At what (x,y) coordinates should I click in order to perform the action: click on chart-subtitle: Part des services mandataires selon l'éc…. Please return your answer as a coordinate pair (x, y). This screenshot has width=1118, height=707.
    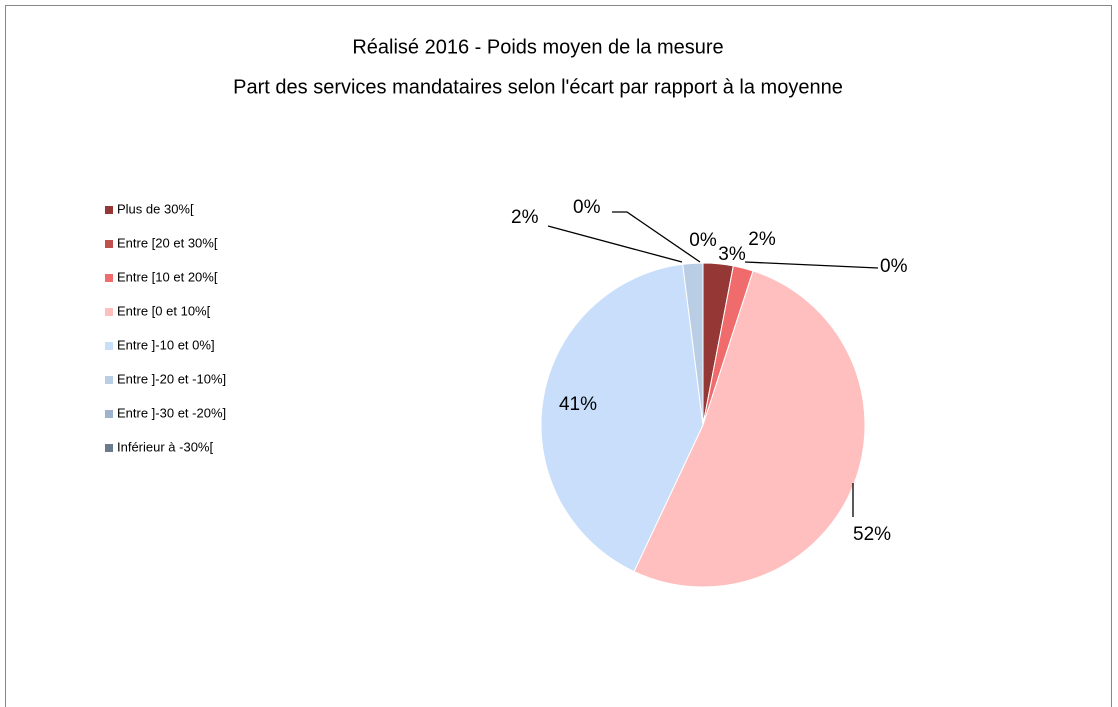
    Looking at the image, I should click on (538, 87).